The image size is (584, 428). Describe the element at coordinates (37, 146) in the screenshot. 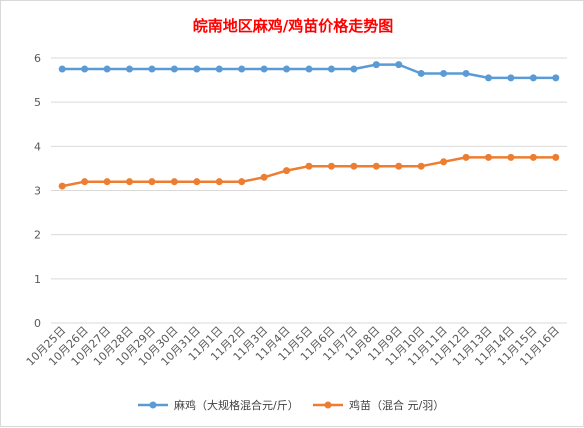

I see `y-tick-label: 4` at that location.